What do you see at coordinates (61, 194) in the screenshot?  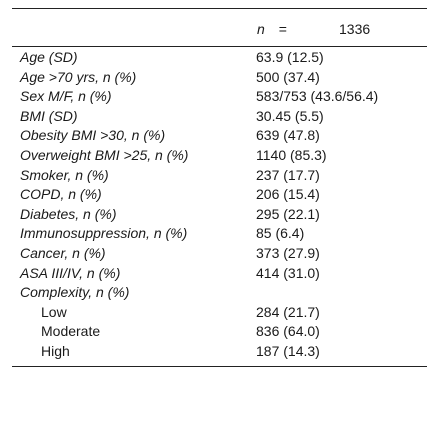 I see `row-label: COPD, n (%)` at bounding box center [61, 194].